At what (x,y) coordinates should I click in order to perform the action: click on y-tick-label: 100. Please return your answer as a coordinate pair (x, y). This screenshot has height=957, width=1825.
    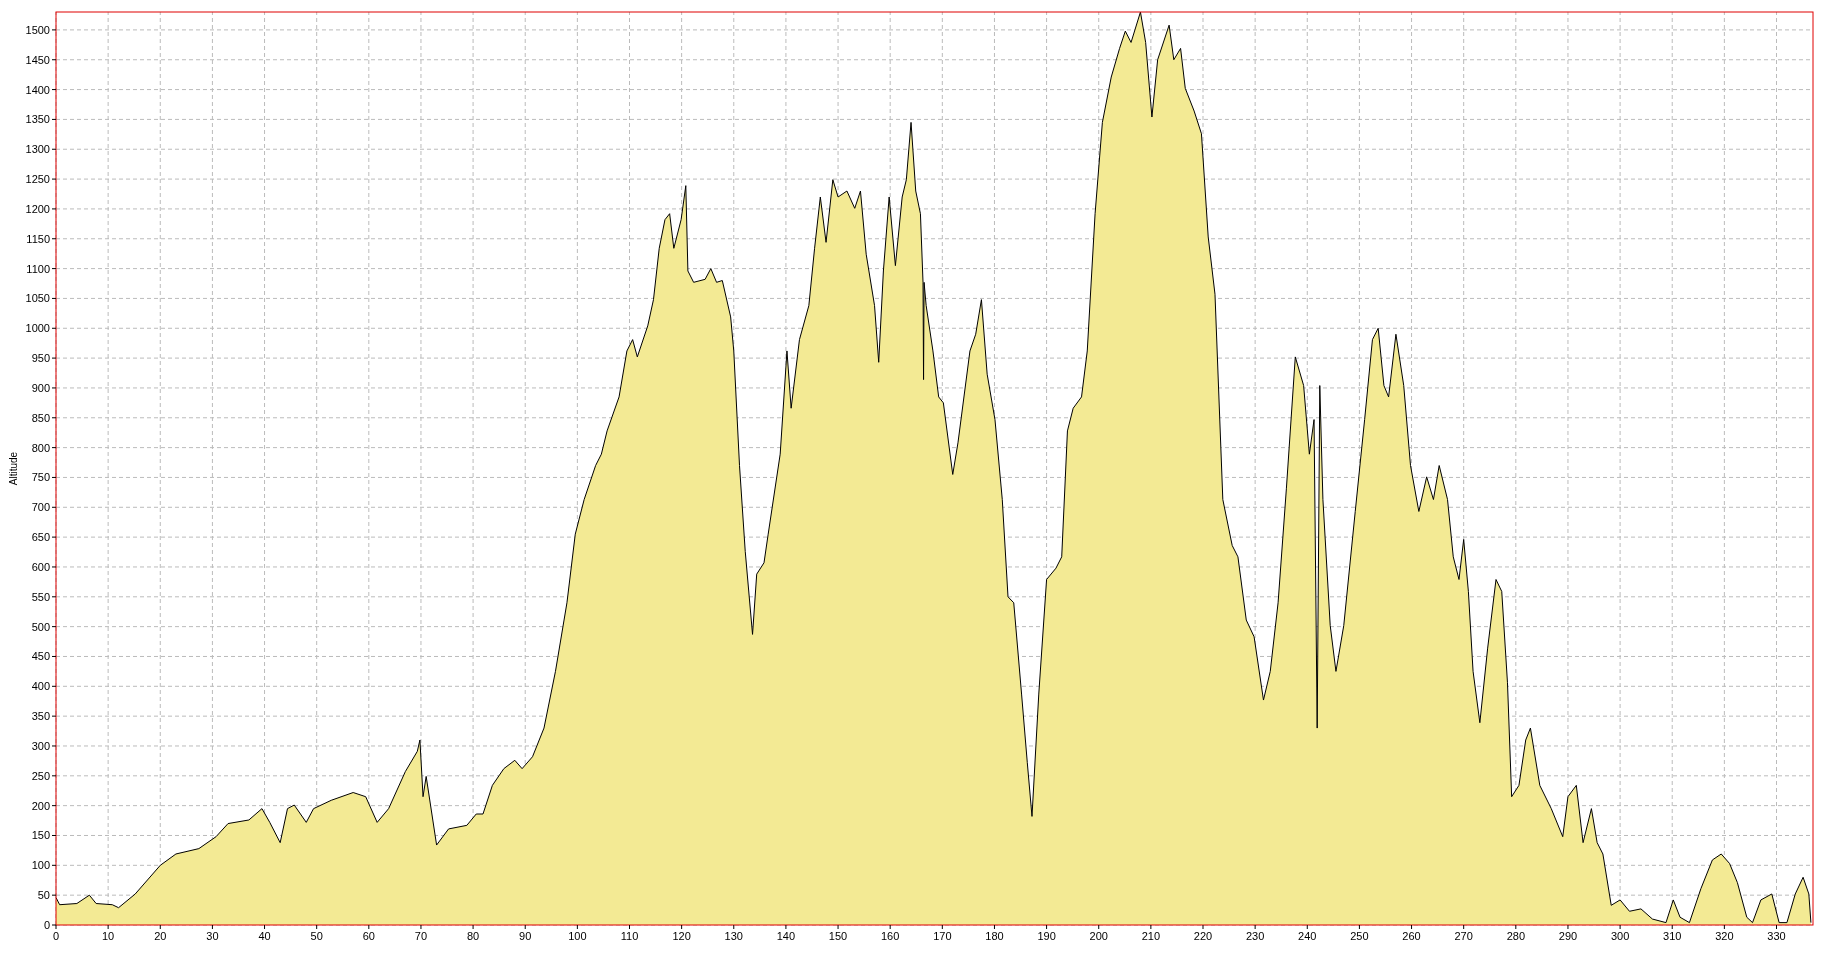
    Looking at the image, I should click on (40, 865).